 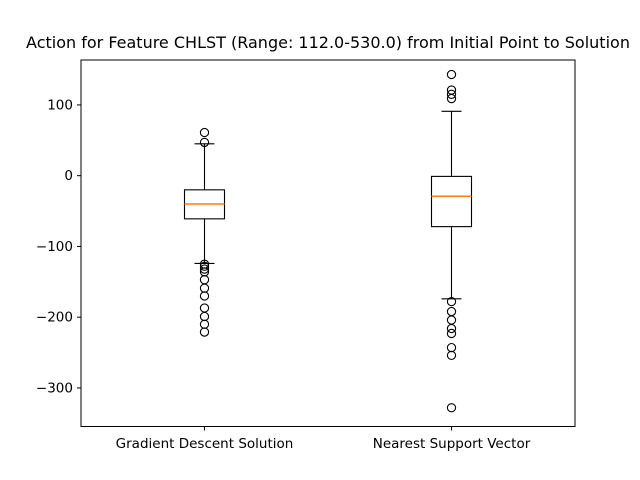 I want to click on x-tick-label: Nearest Support Vector, so click(x=452, y=444).